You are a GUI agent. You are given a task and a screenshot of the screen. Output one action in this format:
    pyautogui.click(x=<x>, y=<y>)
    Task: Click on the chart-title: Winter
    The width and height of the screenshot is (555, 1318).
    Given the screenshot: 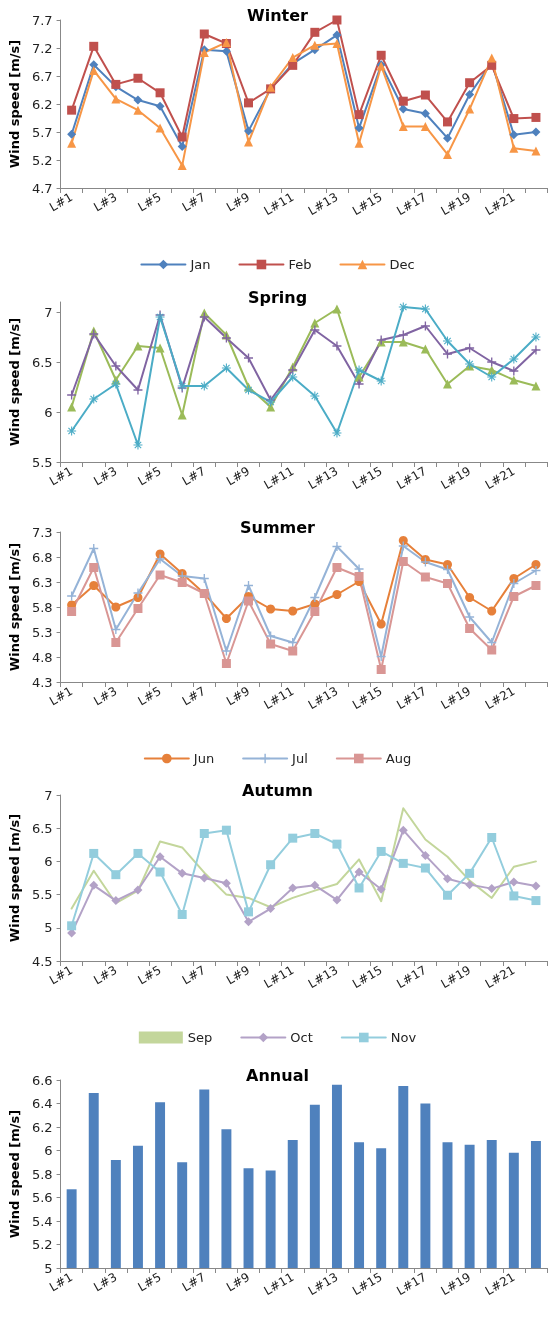 What is the action you would take?
    pyautogui.click(x=278, y=15)
    